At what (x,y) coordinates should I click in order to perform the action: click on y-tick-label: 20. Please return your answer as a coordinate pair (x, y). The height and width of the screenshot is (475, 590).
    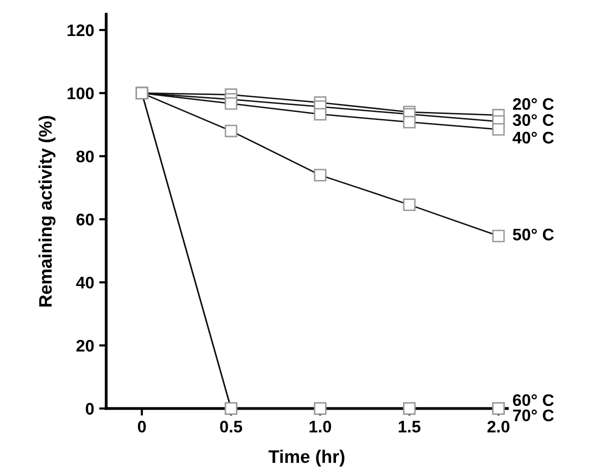
    Looking at the image, I should click on (85, 346).